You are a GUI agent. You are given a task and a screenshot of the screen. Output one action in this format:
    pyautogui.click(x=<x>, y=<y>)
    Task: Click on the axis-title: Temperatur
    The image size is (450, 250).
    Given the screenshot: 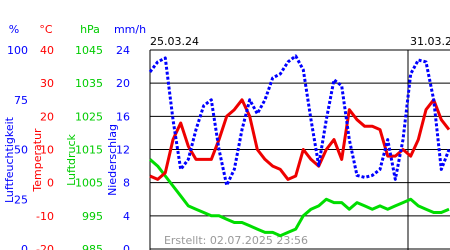 What is the action you would take?
    pyautogui.click(x=37, y=160)
    